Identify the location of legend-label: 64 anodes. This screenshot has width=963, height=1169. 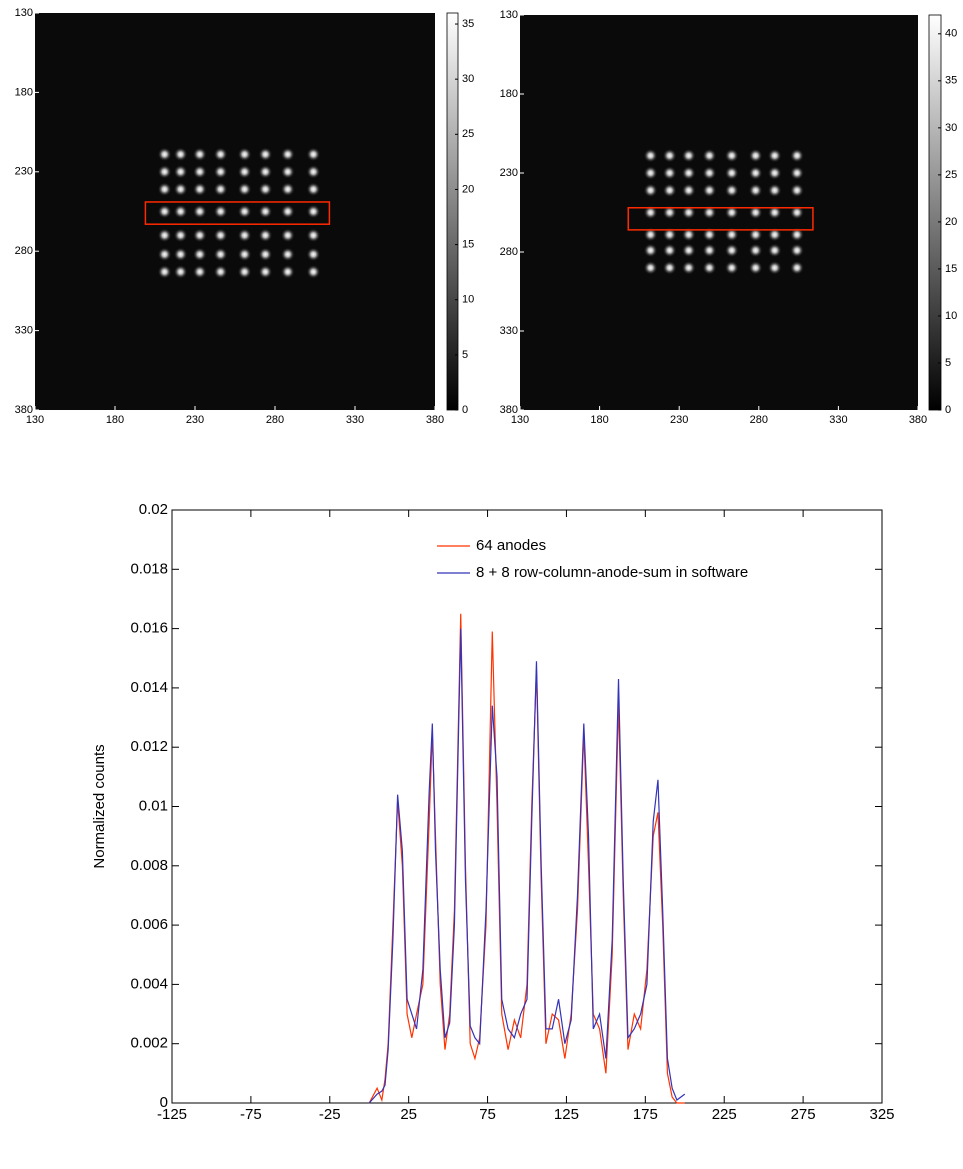
(511, 545).